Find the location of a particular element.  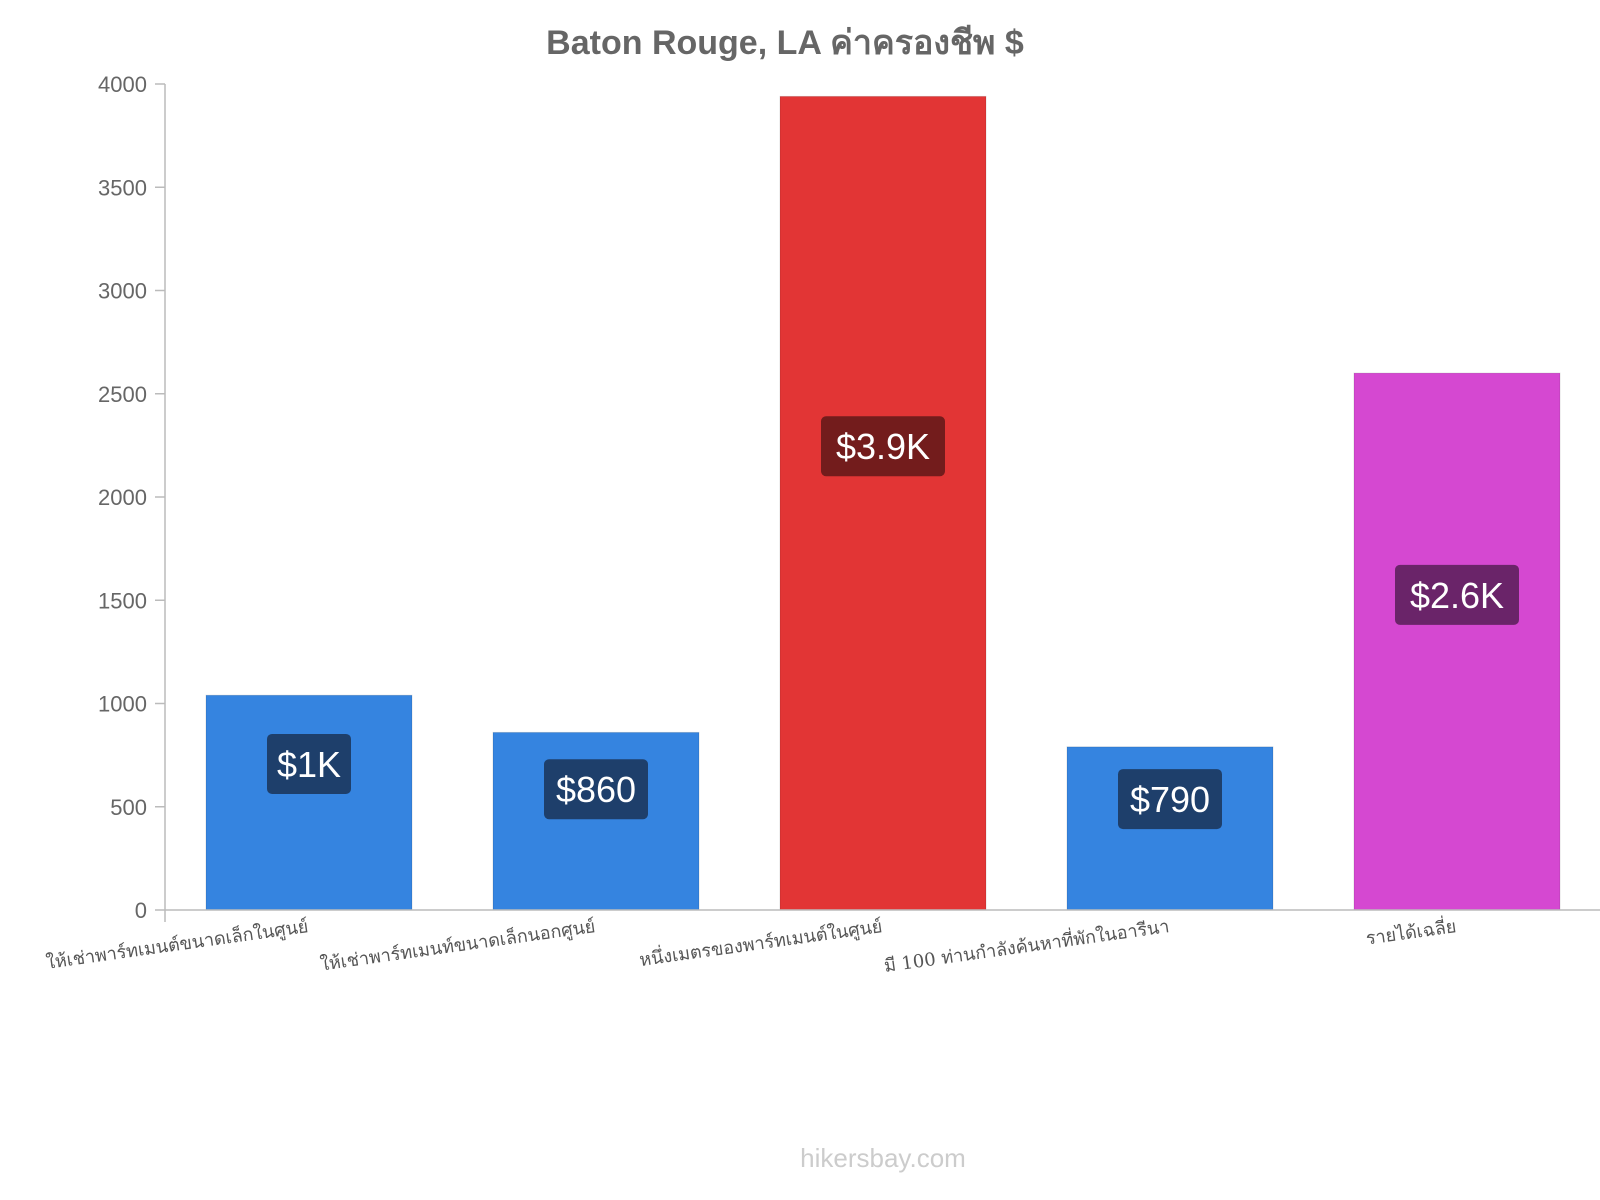

data-label: $2.6K is located at coordinates (1457, 595).